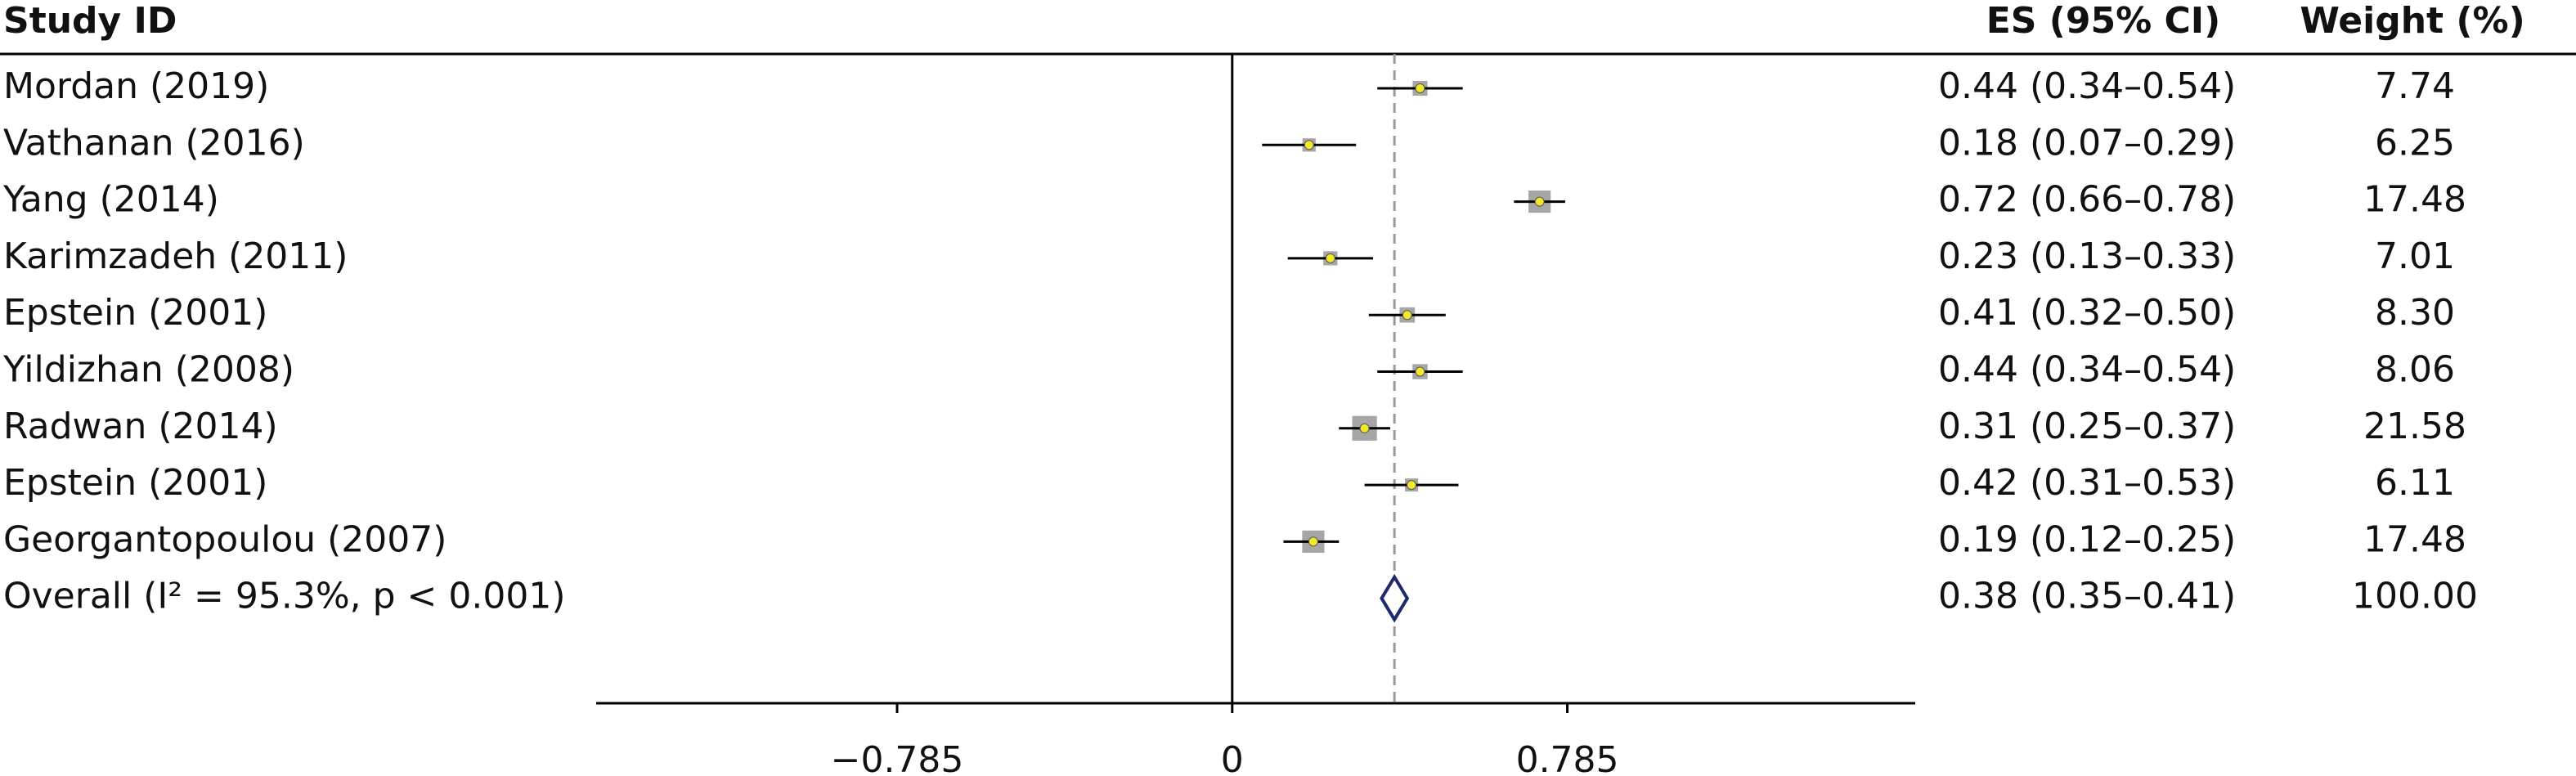 The image size is (2576, 776). I want to click on weight-label: 8.06, so click(2415, 370).